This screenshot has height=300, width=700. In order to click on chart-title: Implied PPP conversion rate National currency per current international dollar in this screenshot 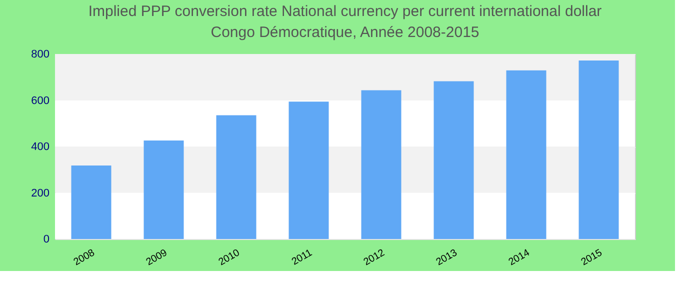, I will do `click(345, 11)`.